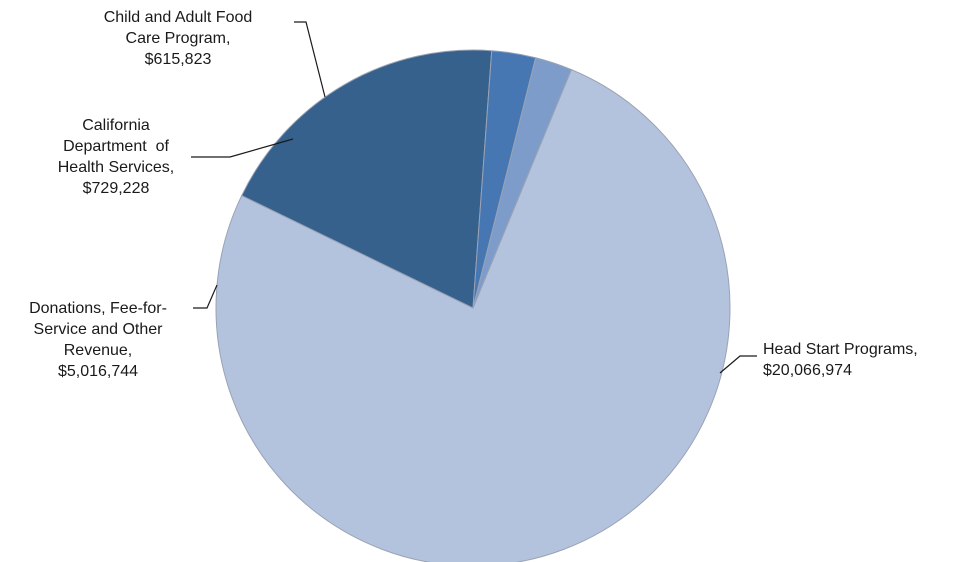 The image size is (959, 562). What do you see at coordinates (116, 146) in the screenshot?
I see `data-label-line: Department of` at bounding box center [116, 146].